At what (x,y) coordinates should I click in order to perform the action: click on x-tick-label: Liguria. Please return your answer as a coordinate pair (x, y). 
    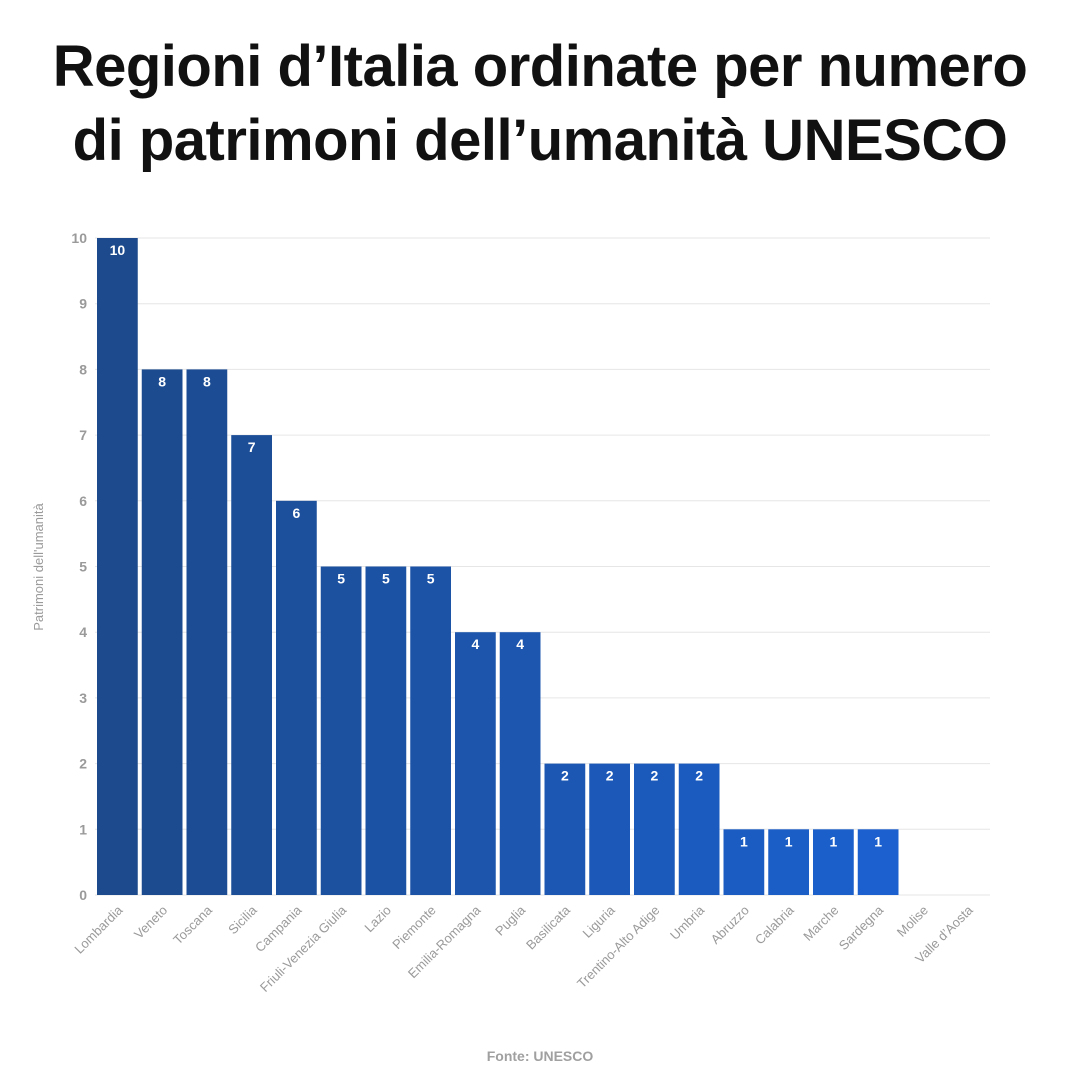
    Looking at the image, I should click on (599, 921).